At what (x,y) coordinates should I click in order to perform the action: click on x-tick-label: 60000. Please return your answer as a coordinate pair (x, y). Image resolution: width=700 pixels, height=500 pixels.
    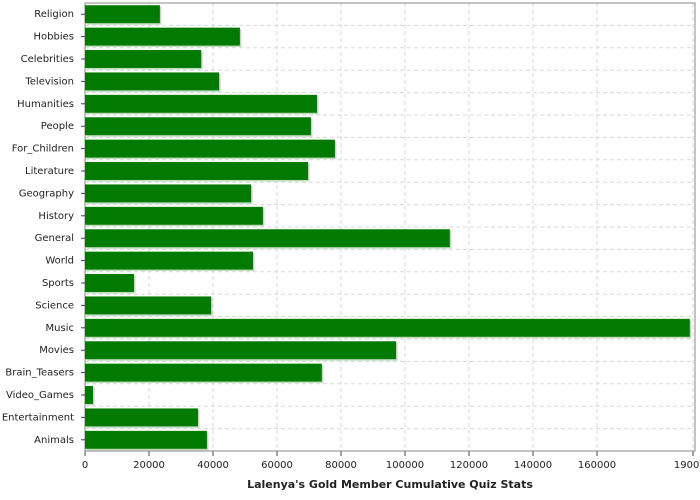
    Looking at the image, I should click on (277, 465).